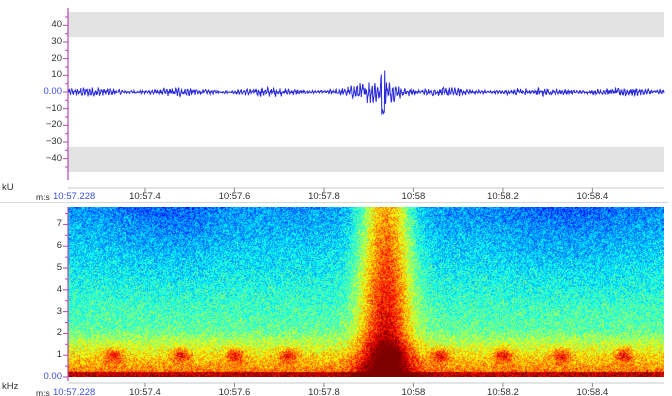  Describe the element at coordinates (10, 386) in the screenshot. I see `spectrogram-unit-label: kHz` at that location.